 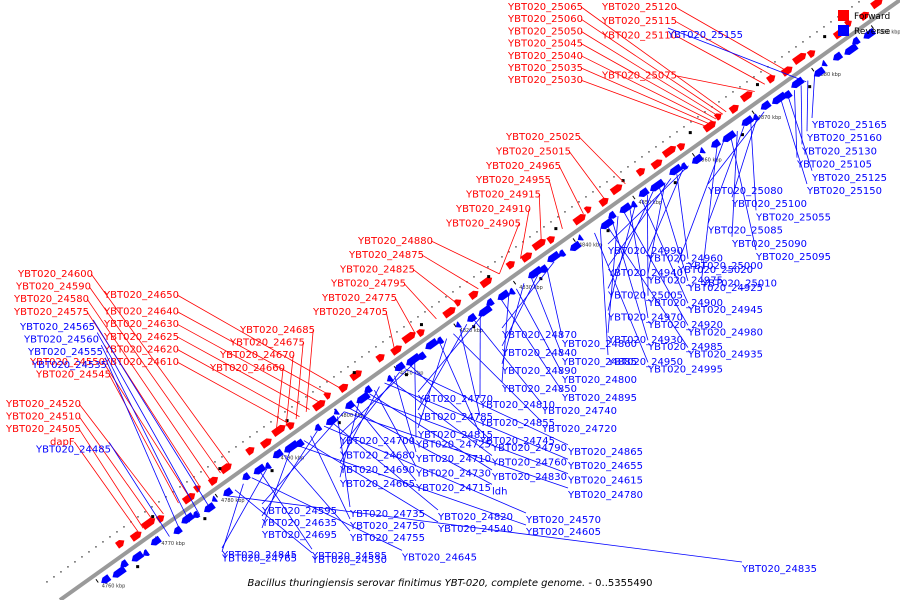 What do you see at coordinates (350, 312) in the screenshot?
I see `forward-gene-label: YBT020_24705` at bounding box center [350, 312].